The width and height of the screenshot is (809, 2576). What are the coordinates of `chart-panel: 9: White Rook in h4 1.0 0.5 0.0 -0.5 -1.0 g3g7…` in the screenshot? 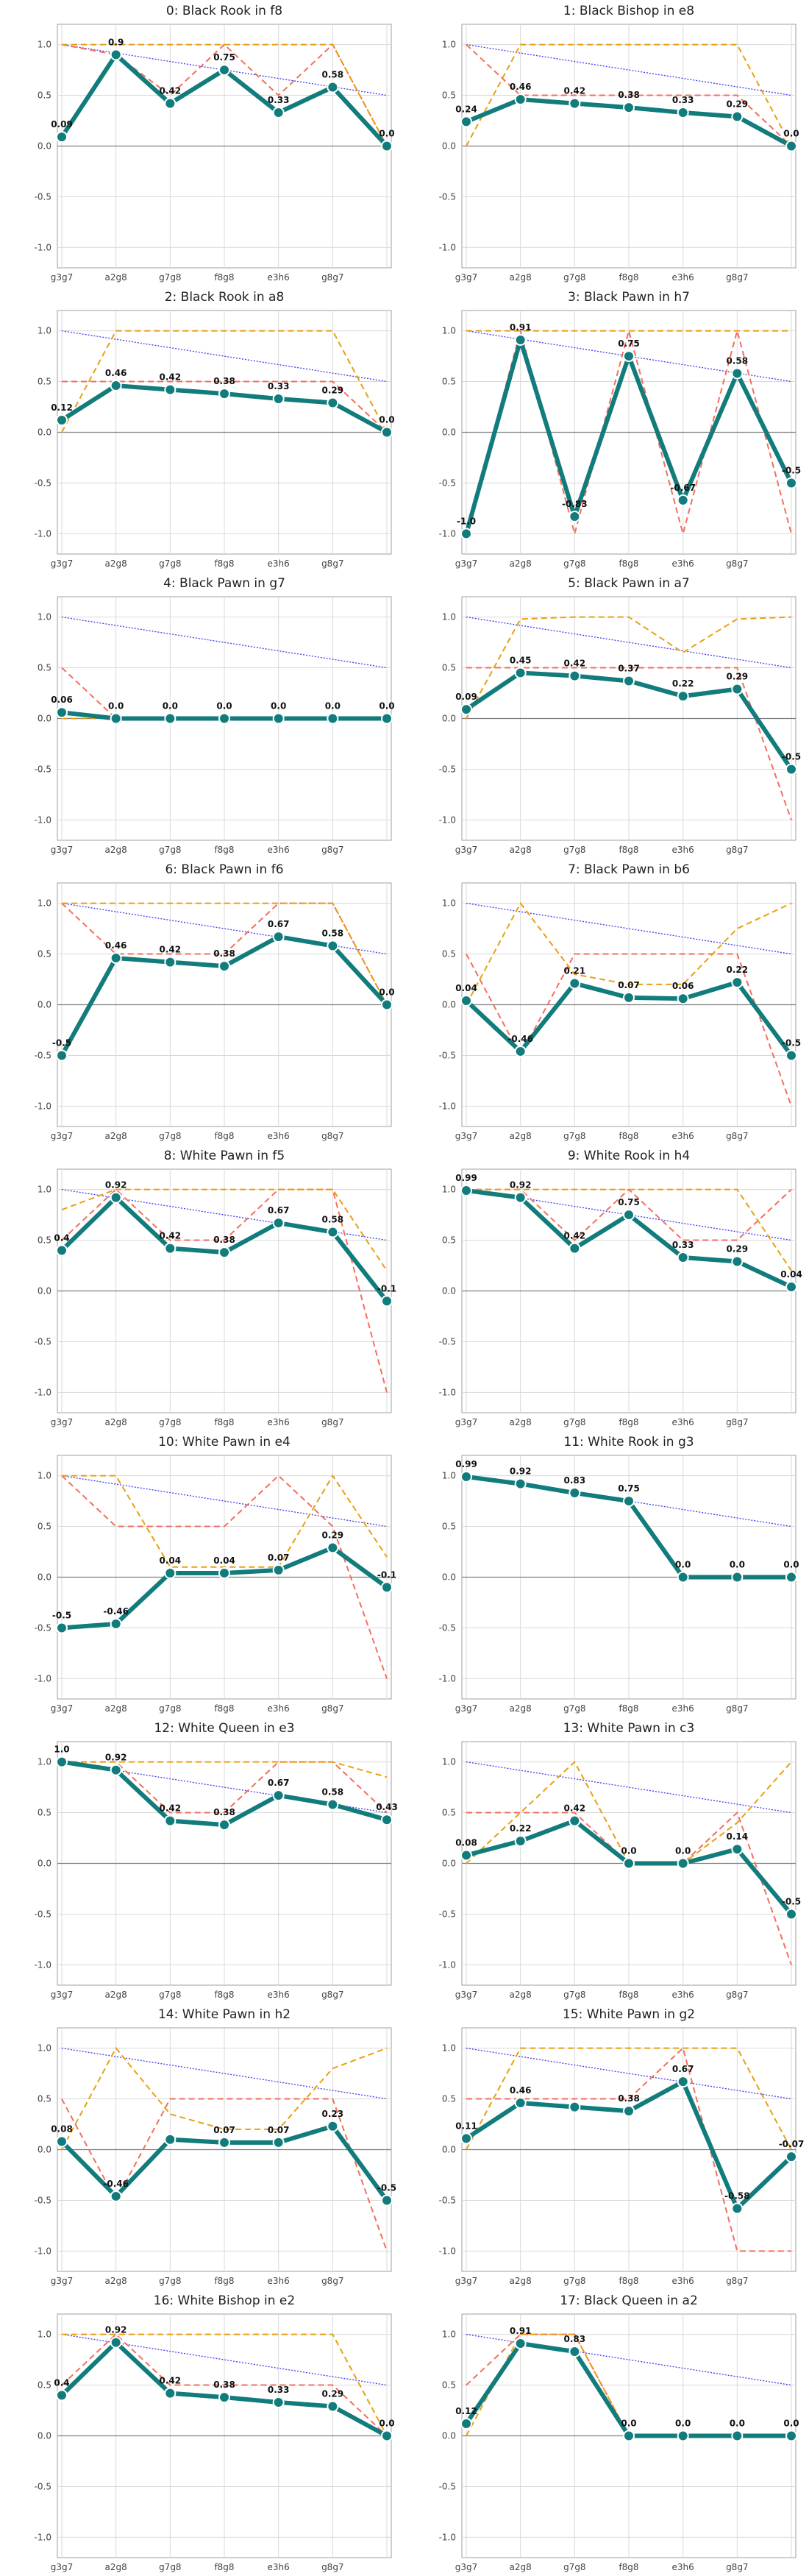 It's located at (620, 1288).